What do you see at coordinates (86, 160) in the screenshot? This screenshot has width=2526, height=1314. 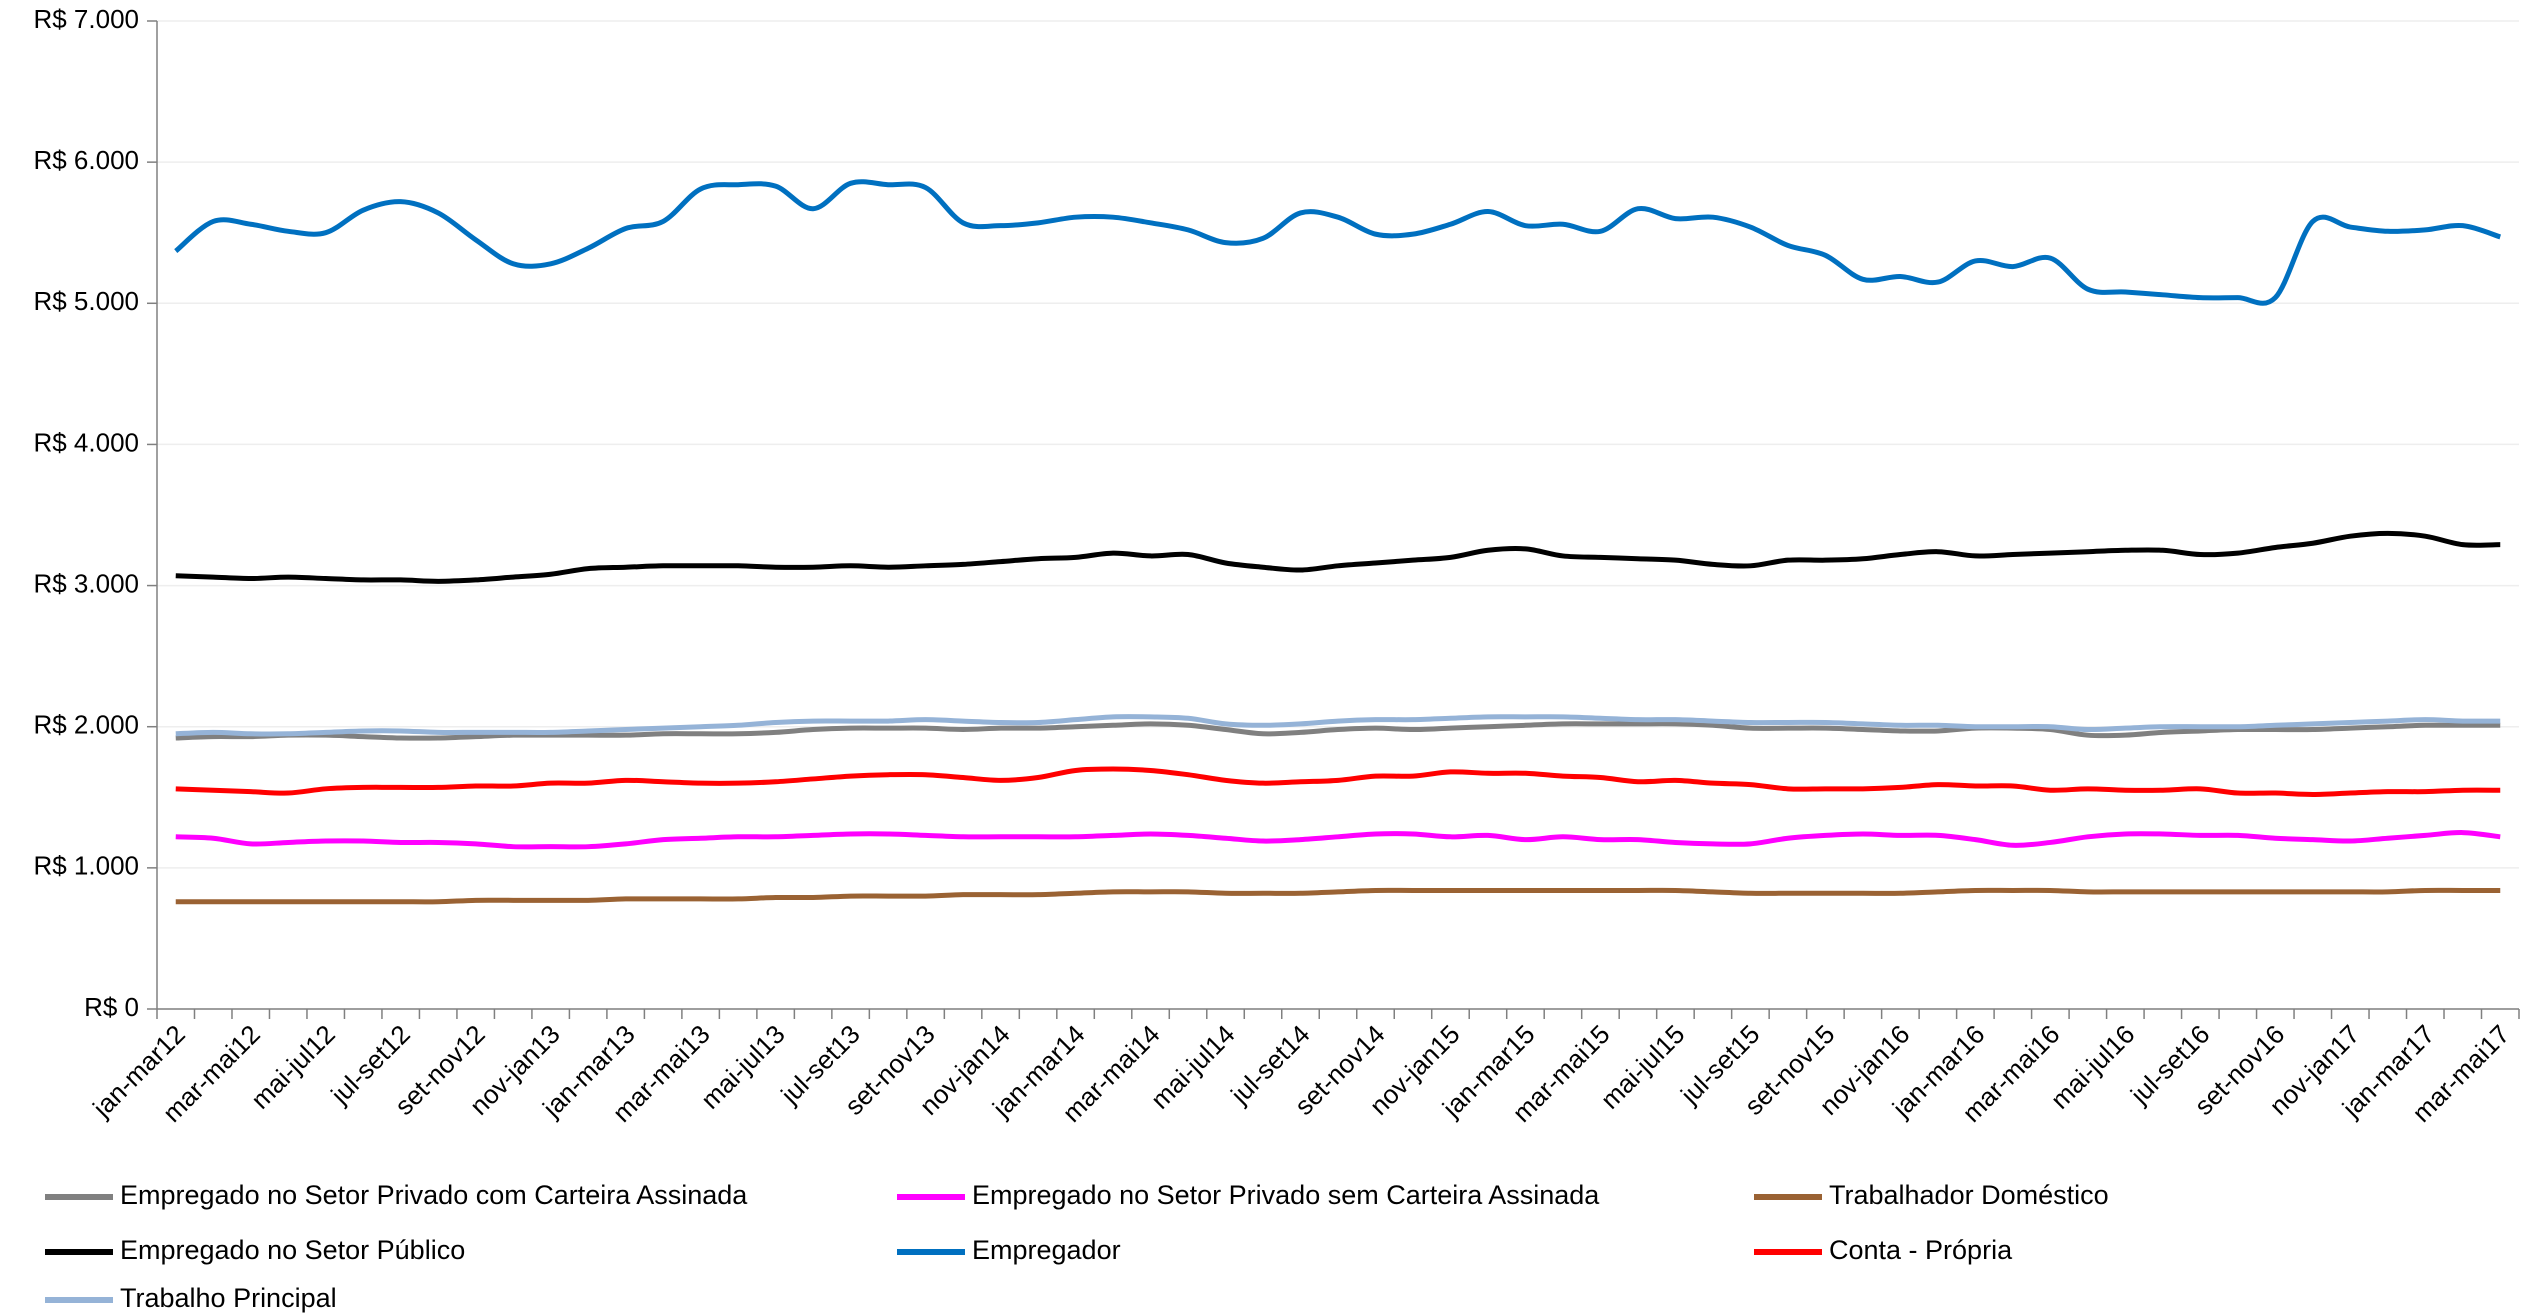 I see `y-tick-label: R$ 6.000` at bounding box center [86, 160].